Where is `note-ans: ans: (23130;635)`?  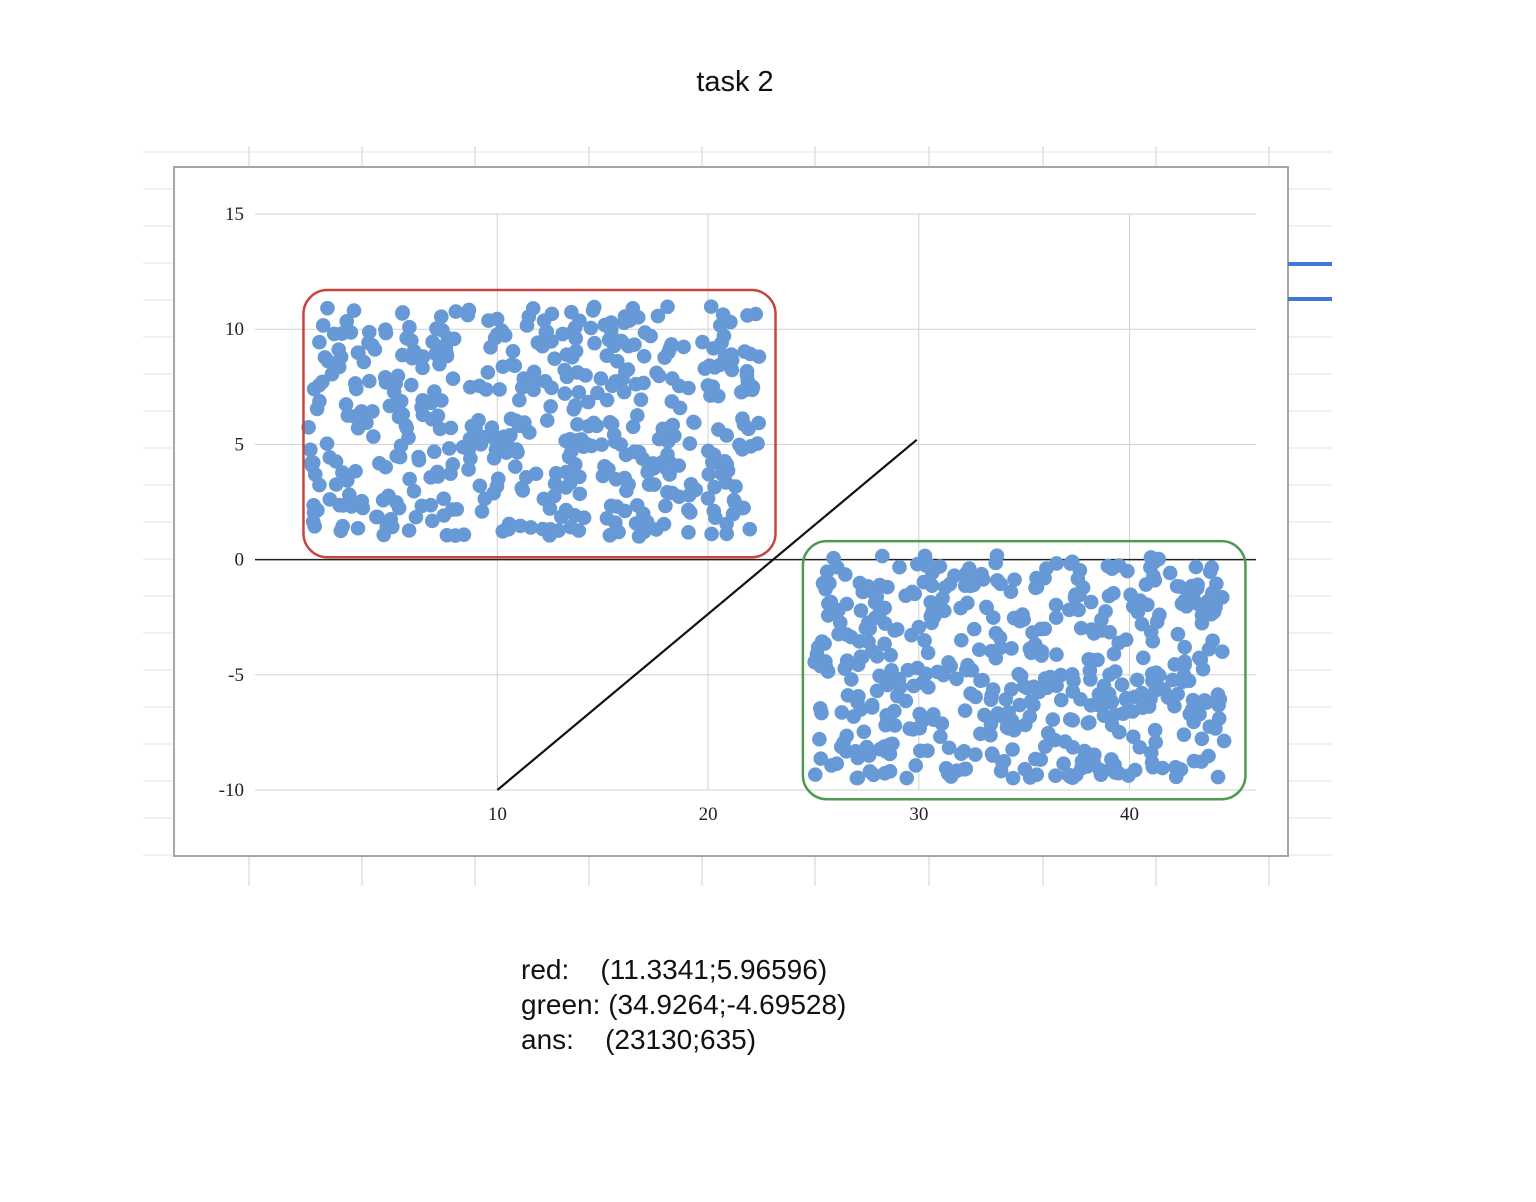 note-ans: ans: (23130;635) is located at coordinates (683, 1039).